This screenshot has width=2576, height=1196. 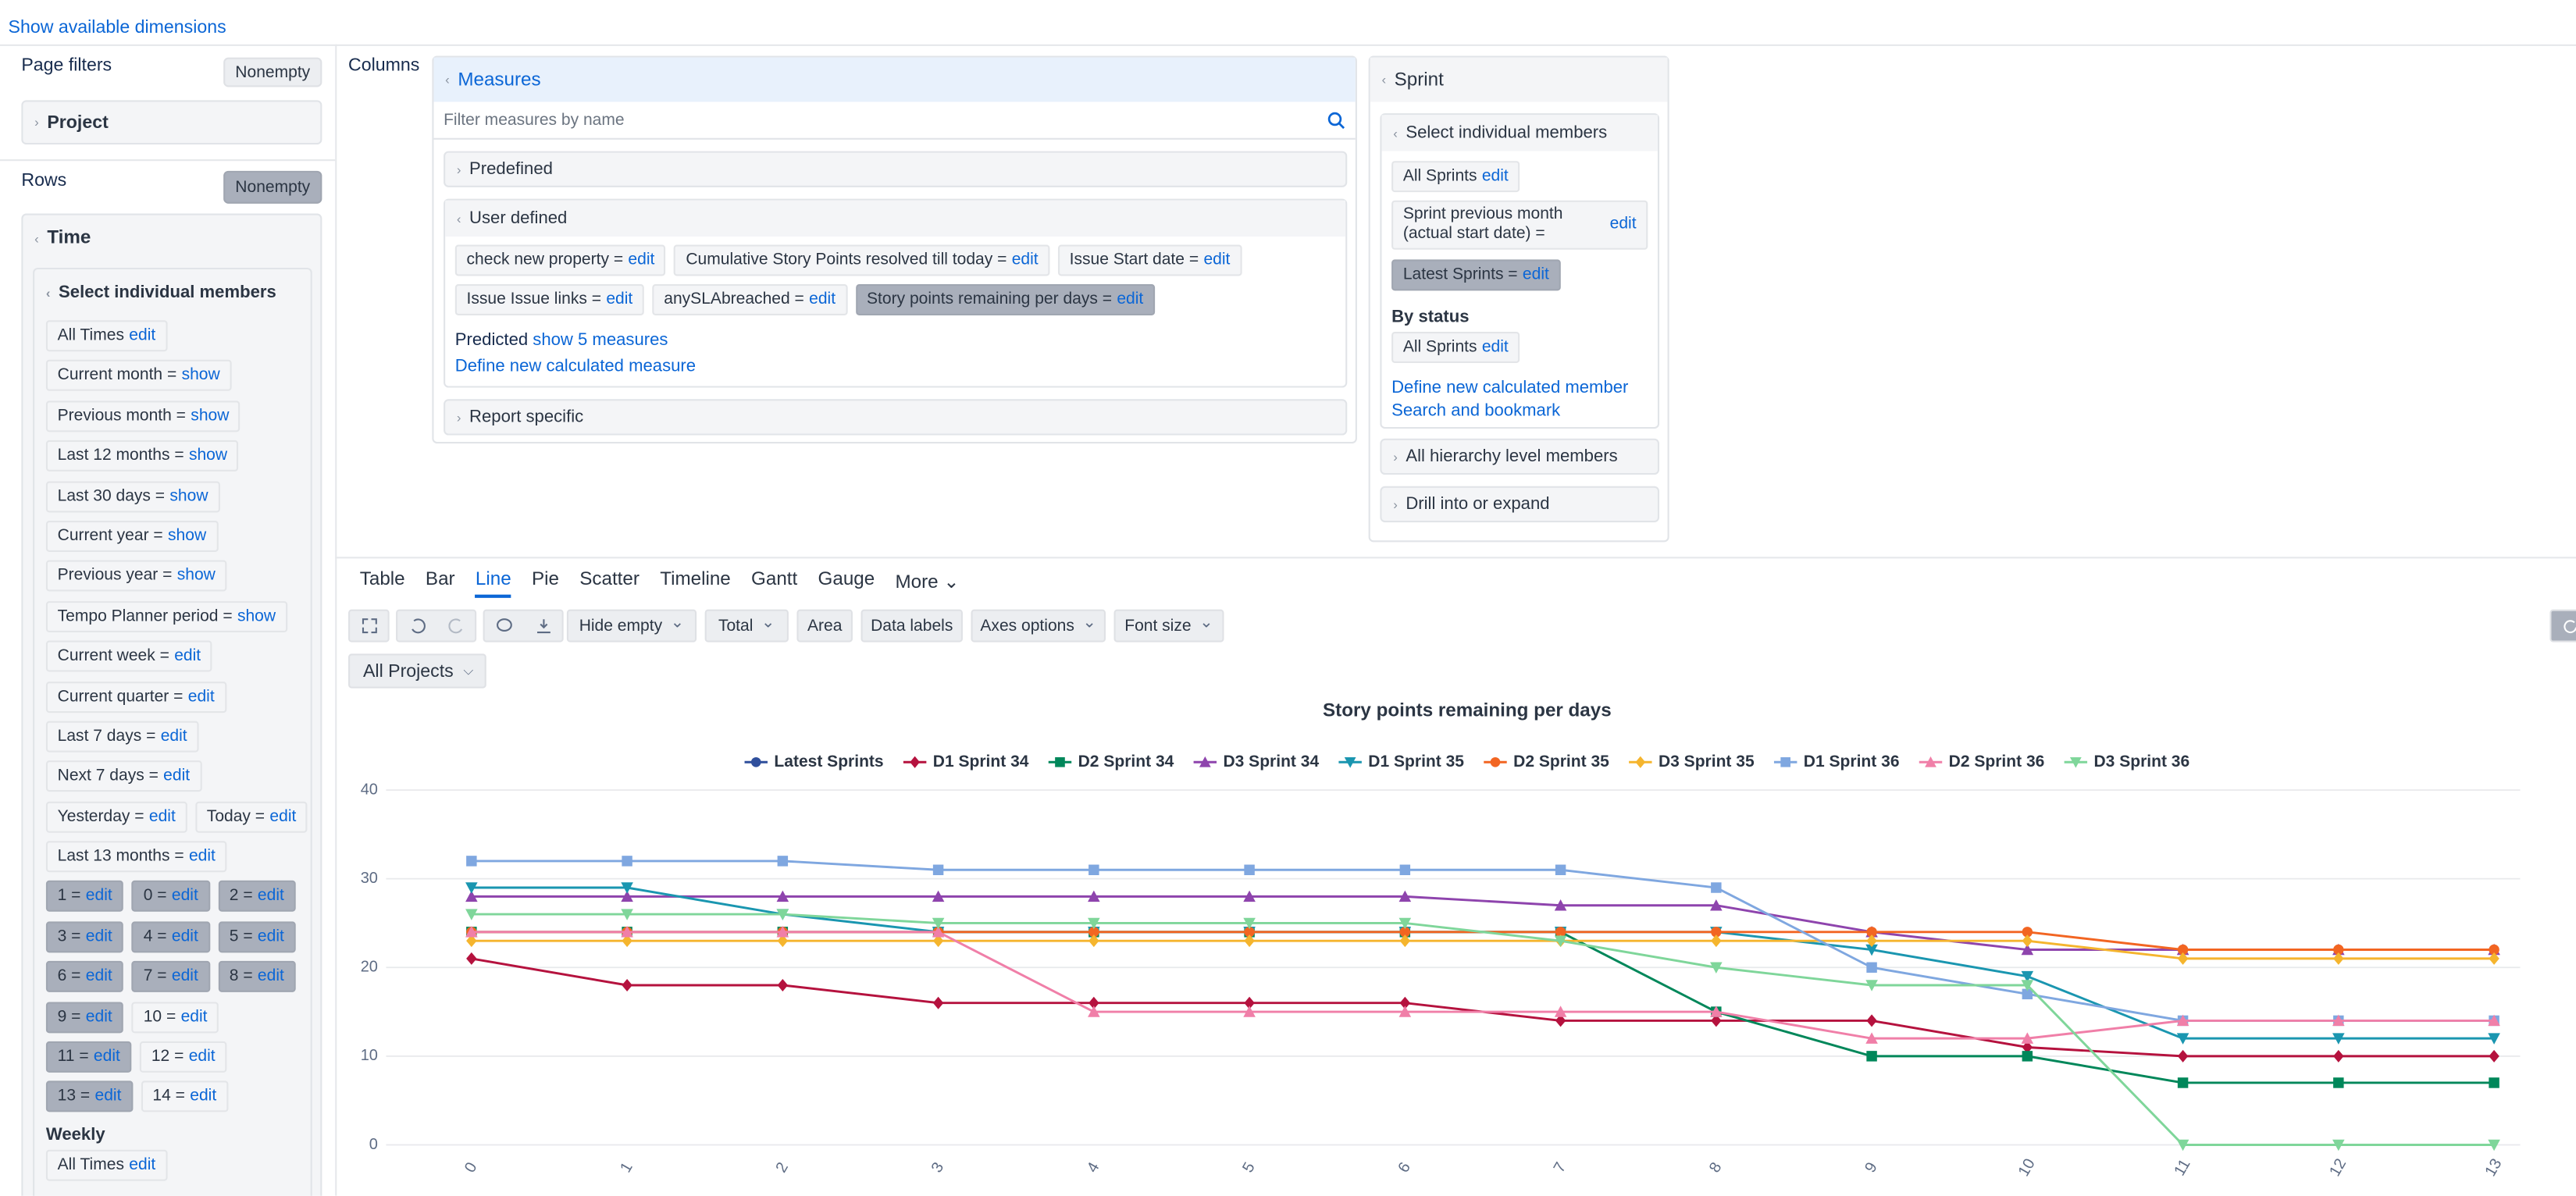 I want to click on member-chip: 3 = edit, so click(x=84, y=937).